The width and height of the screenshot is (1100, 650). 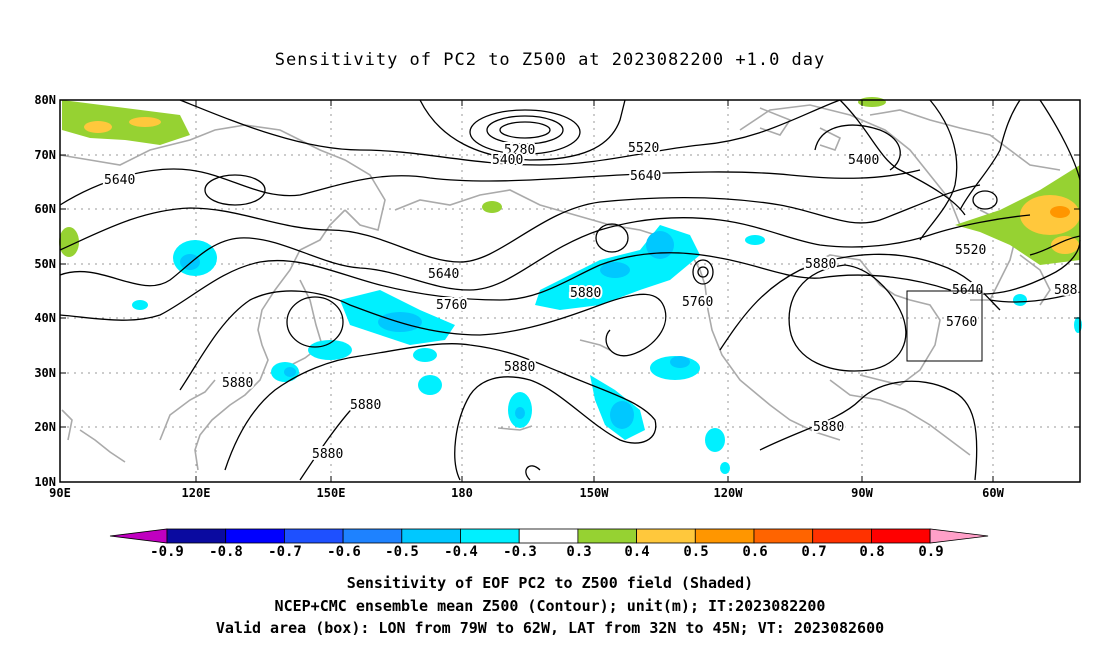 I want to click on colorbar-label: 0.9, so click(x=930, y=552).